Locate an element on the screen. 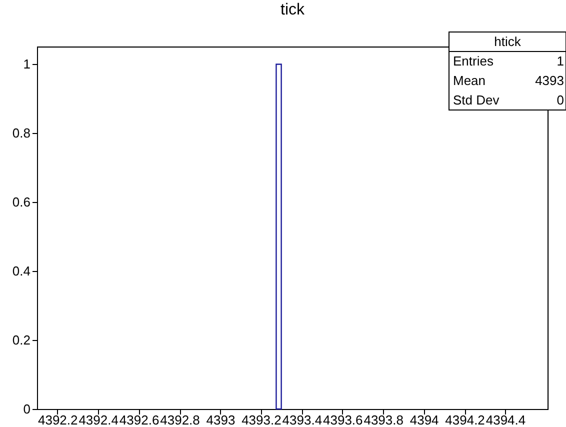 The height and width of the screenshot is (427, 566). annotation: 4393 is located at coordinates (549, 80).